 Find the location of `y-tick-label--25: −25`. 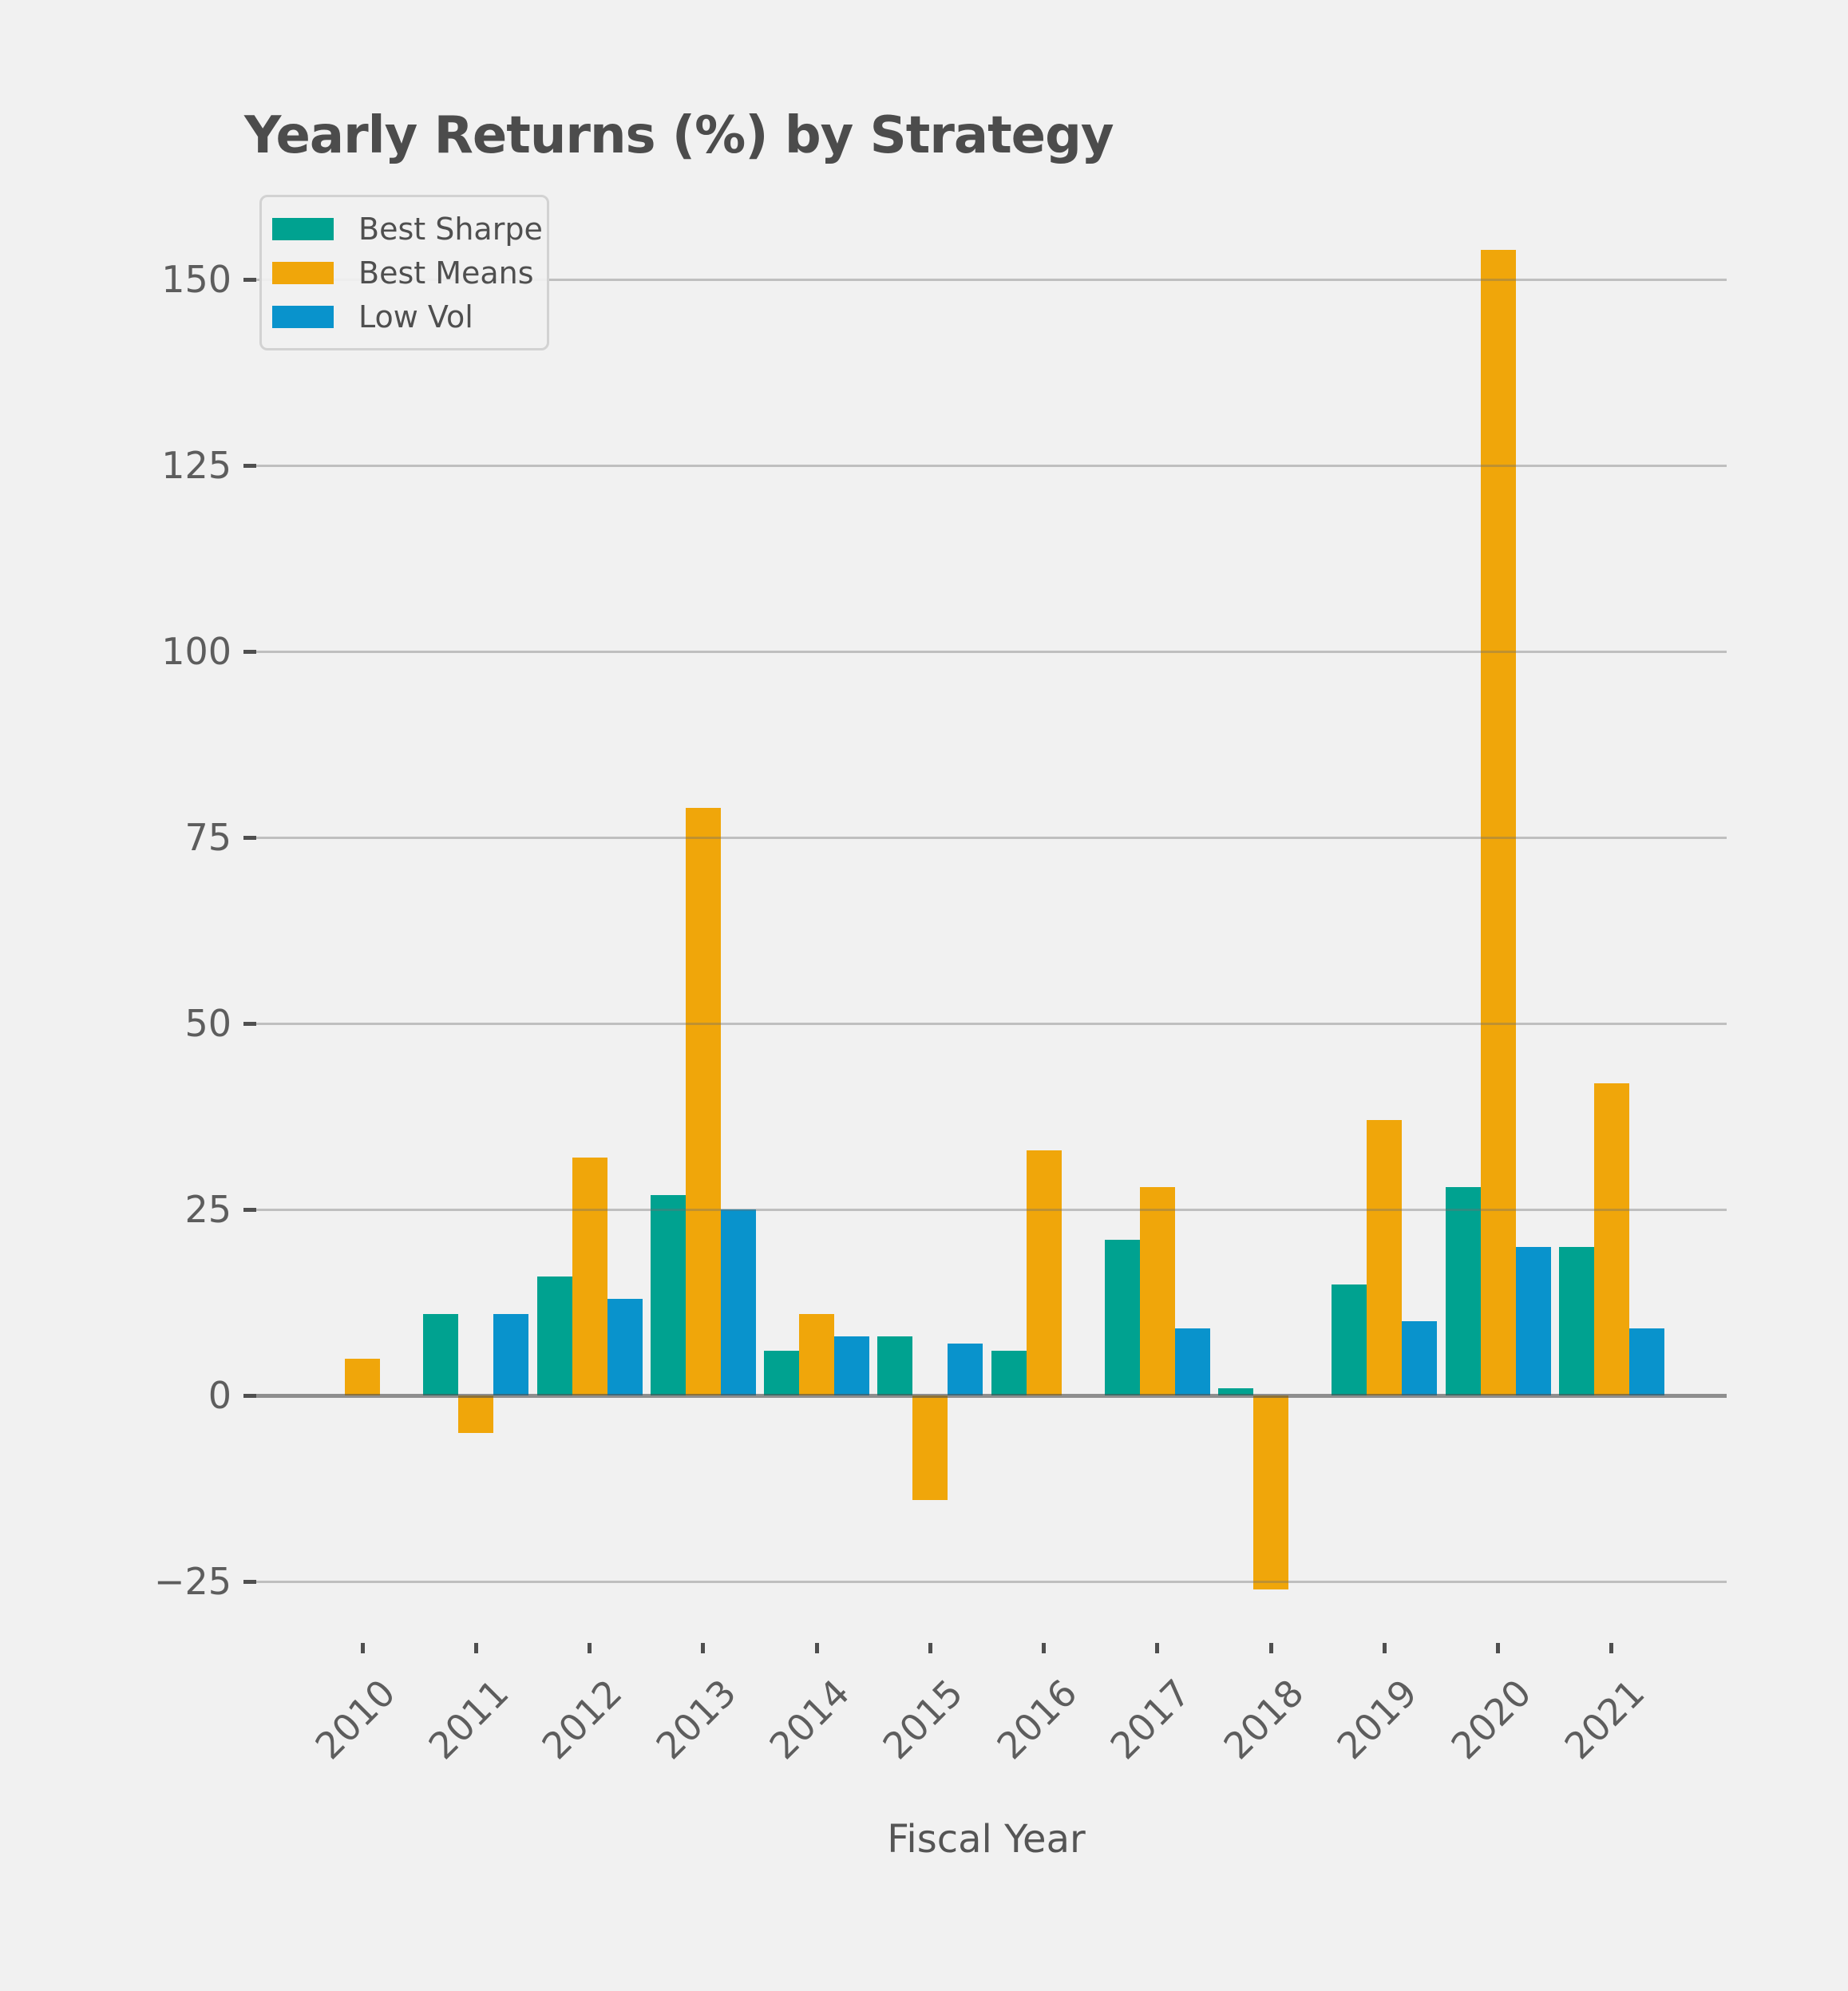

y-tick-label--25: −25 is located at coordinates (192, 1582).